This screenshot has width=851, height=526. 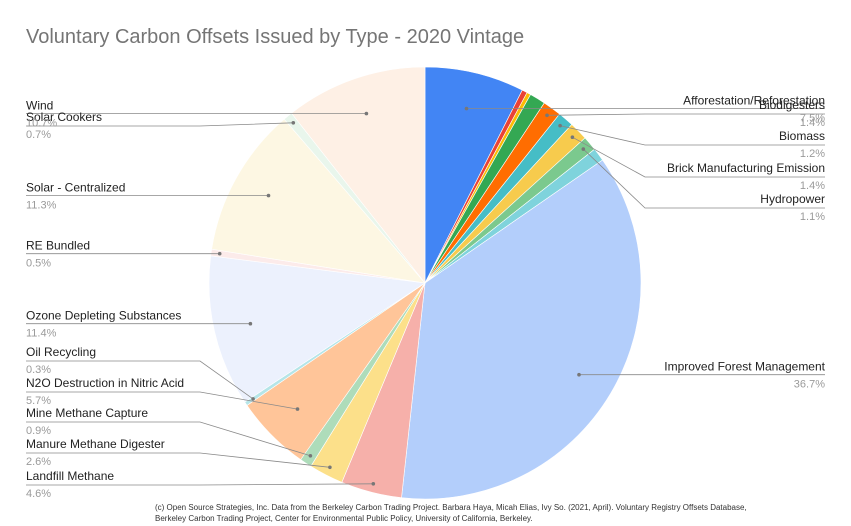 I want to click on leader-dot-re-bundled, so click(x=219, y=253).